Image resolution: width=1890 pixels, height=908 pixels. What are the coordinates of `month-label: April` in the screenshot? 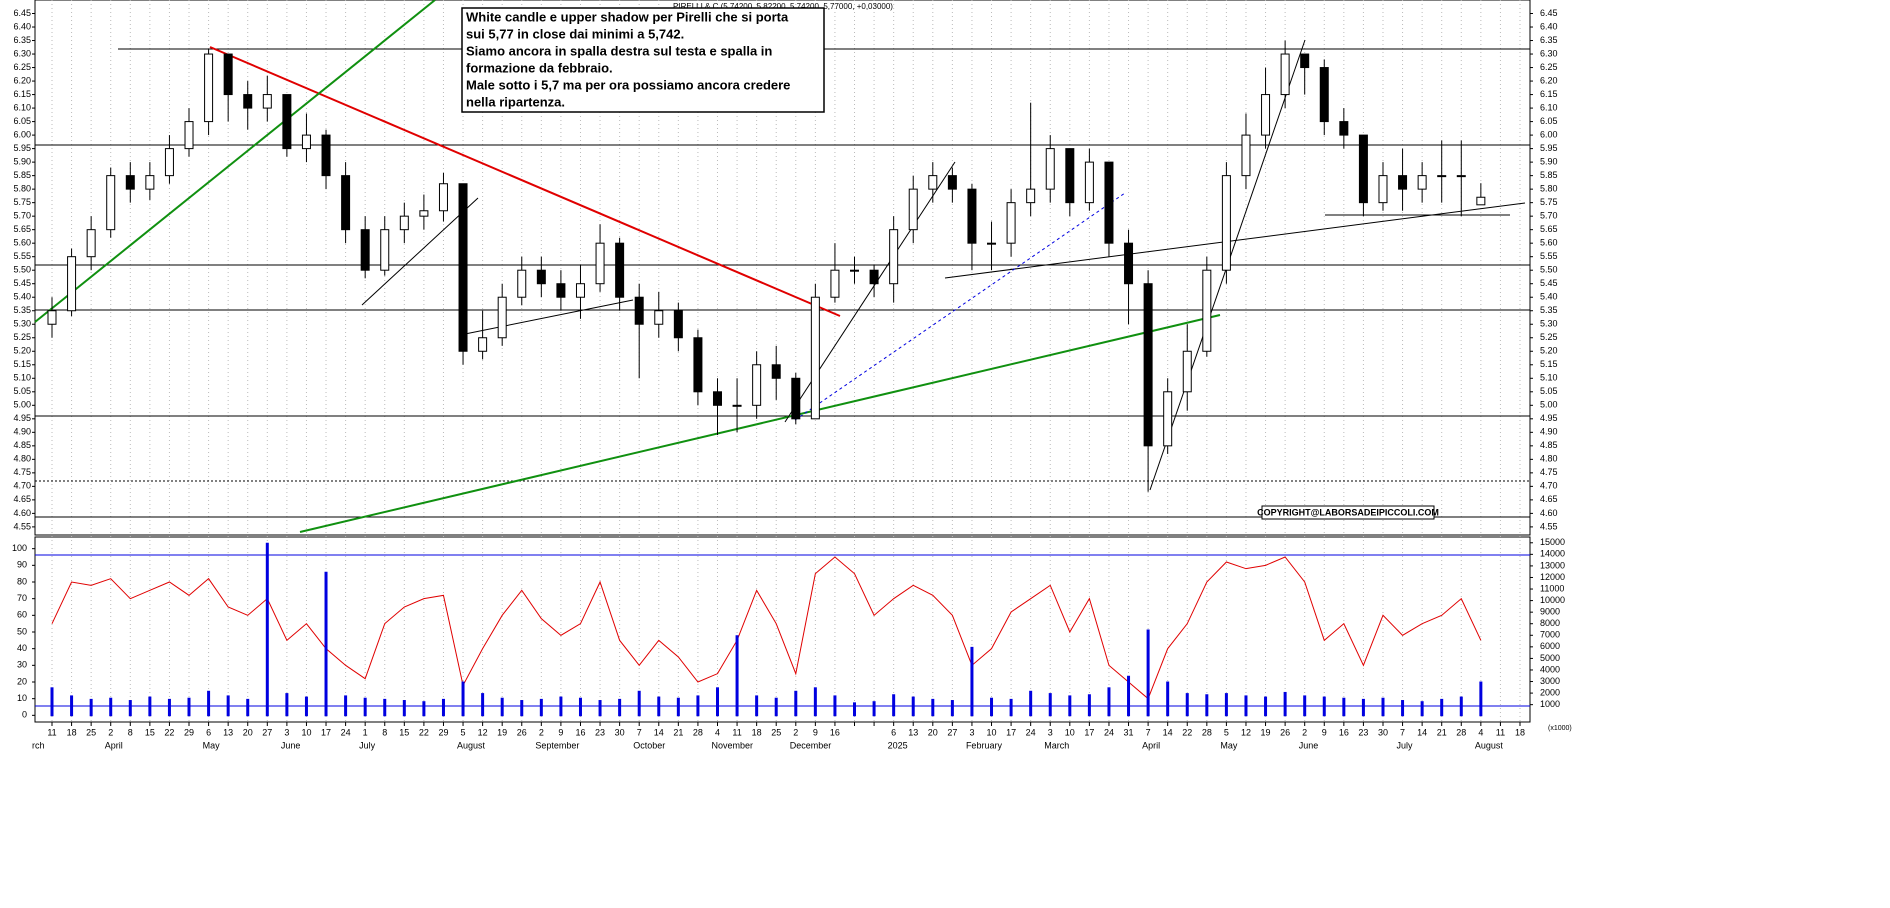 It's located at (1151, 745).